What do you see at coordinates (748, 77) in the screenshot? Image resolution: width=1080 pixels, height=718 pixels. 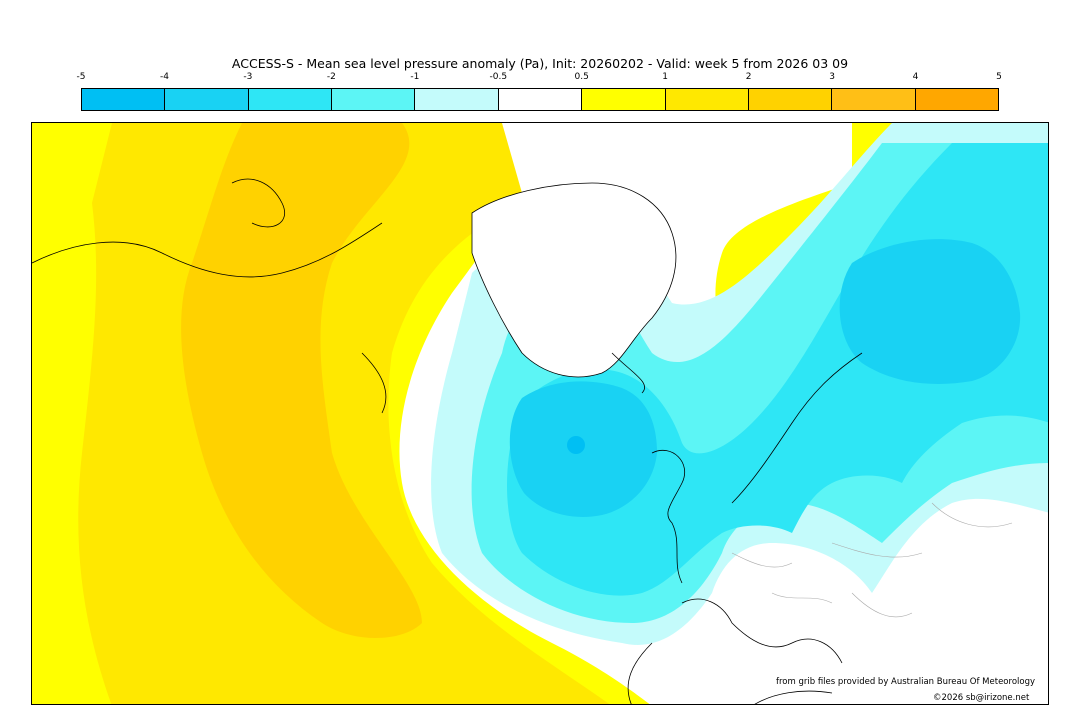 I see `colorbar-tick: 2` at bounding box center [748, 77].